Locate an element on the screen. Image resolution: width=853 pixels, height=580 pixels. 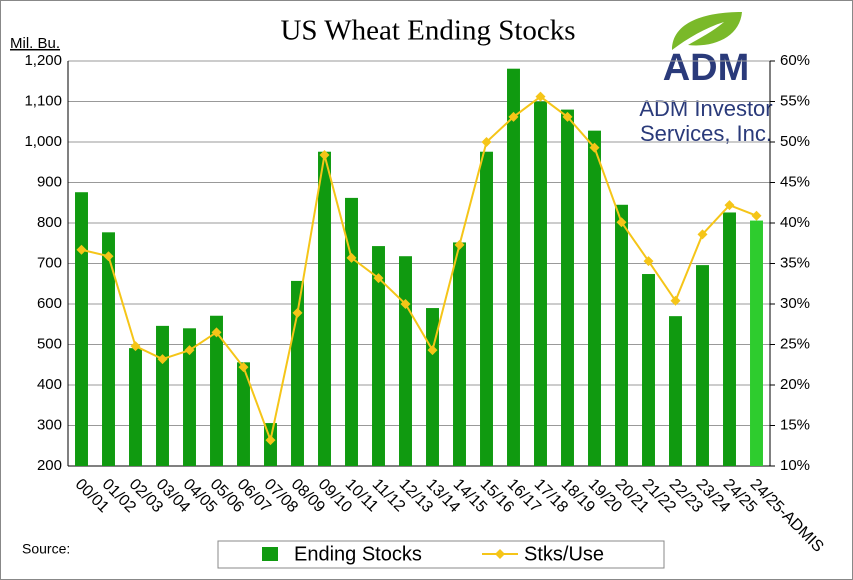
y2-tick-label: 50% is located at coordinates (795, 141).